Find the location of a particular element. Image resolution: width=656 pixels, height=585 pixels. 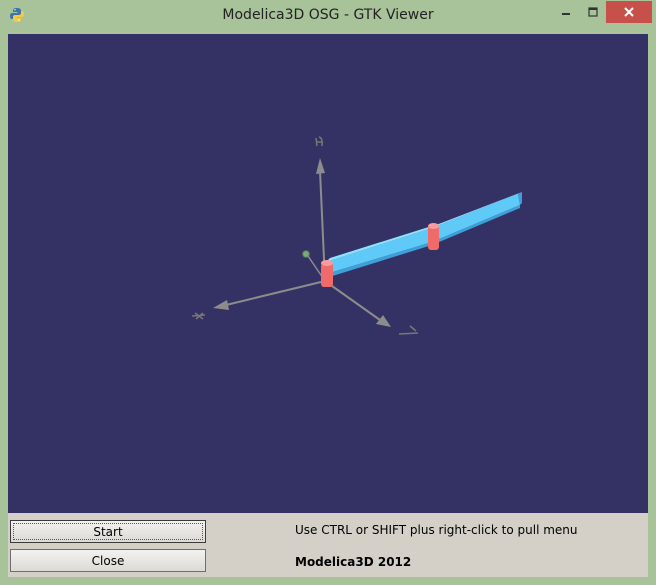

minimize-icon is located at coordinates (566, 14).